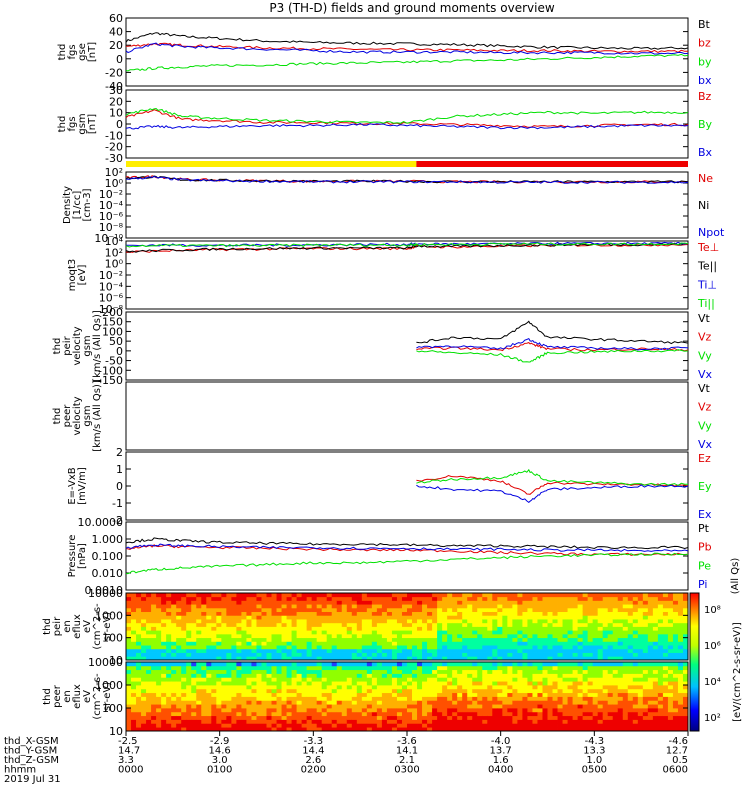  Describe the element at coordinates (82, 486) in the screenshot. I see `y-axis-label: [mV/m]` at that location.